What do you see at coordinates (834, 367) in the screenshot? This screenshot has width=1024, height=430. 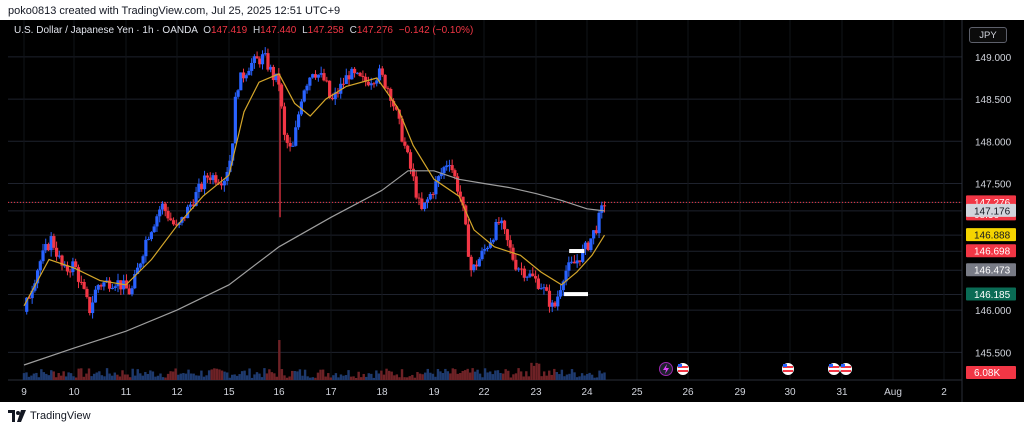 I see `us-flag-event-icon-stripe` at bounding box center [834, 367].